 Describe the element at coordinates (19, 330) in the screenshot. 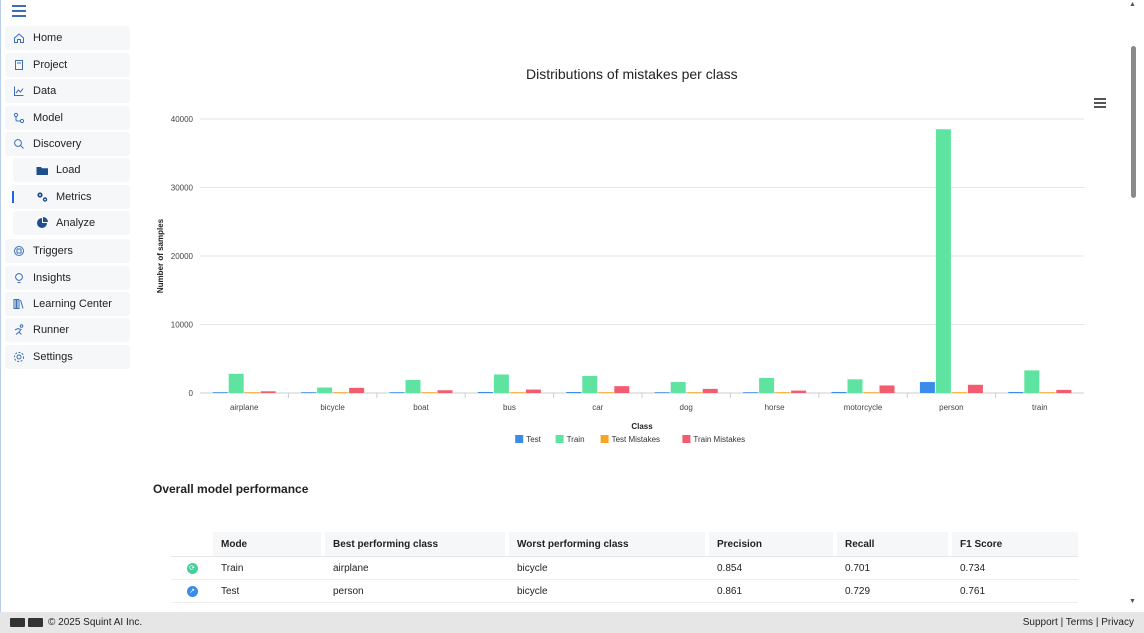

I see `runner-icon` at that location.